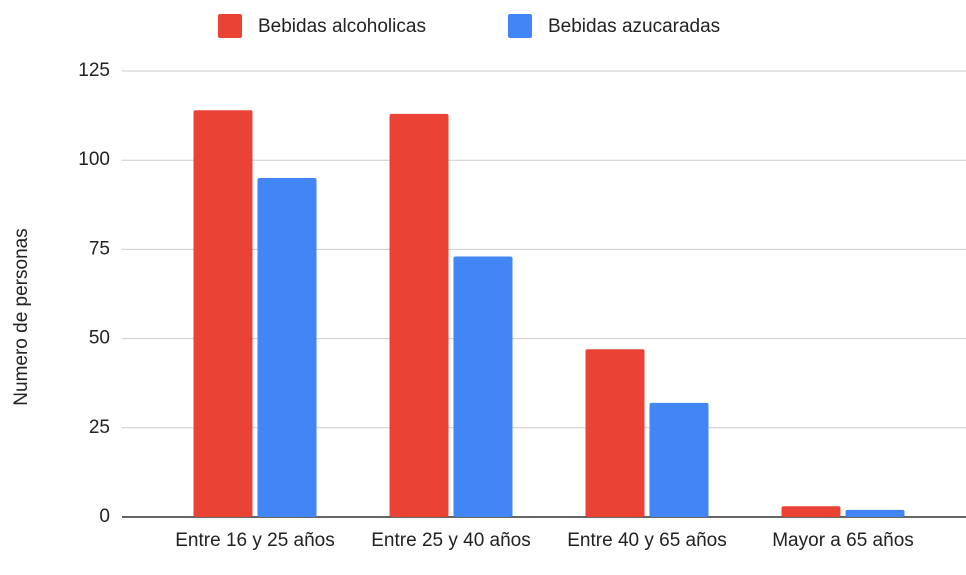 The image size is (966, 575). I want to click on y-tick-label: 75, so click(99, 248).